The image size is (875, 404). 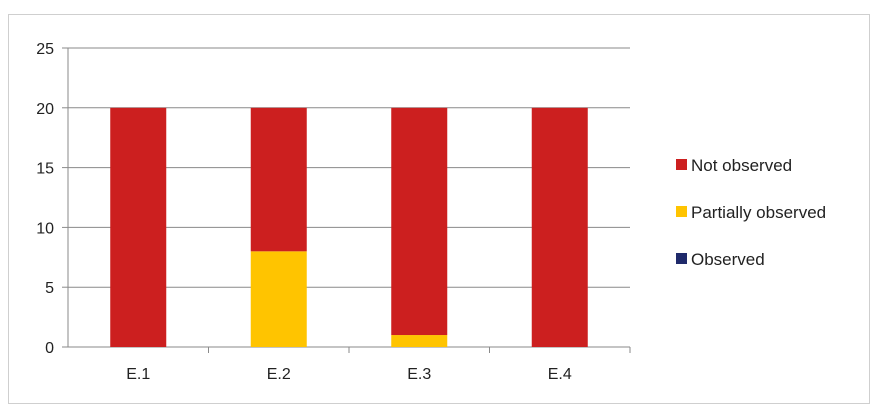 I want to click on legend-label: Observed, so click(x=728, y=259).